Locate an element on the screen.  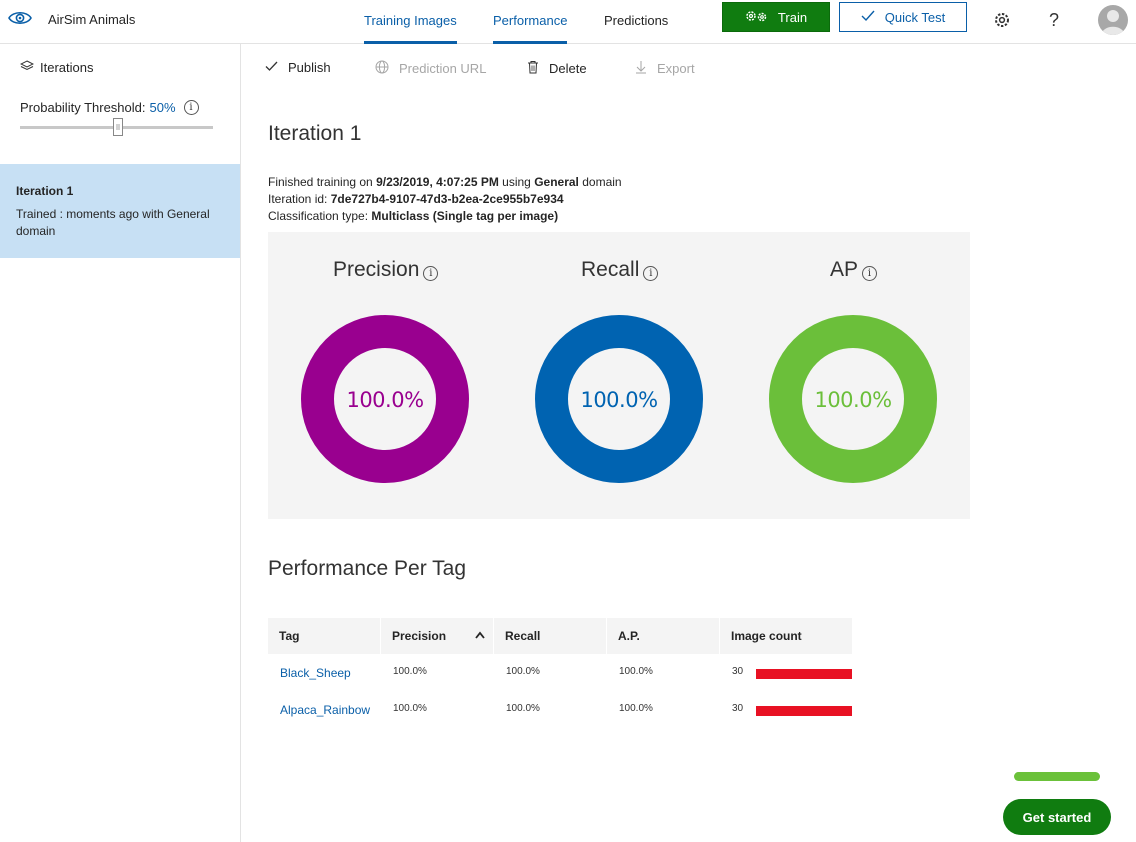
prediction-url-label: Prediction URL is located at coordinates (443, 68).